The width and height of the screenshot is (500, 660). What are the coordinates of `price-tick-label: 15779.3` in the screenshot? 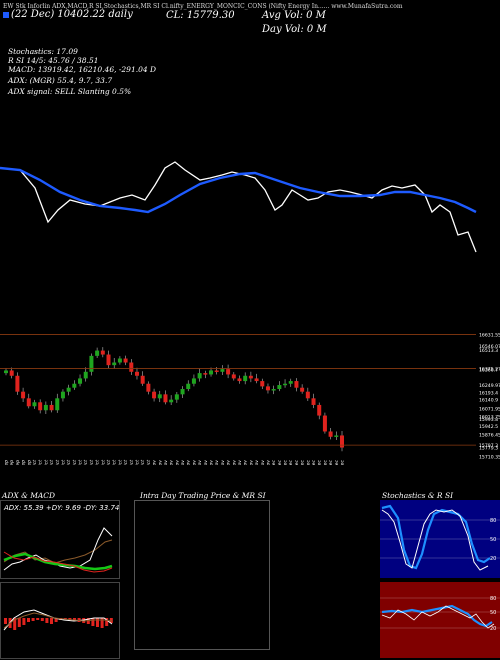 It's located at (488, 448).